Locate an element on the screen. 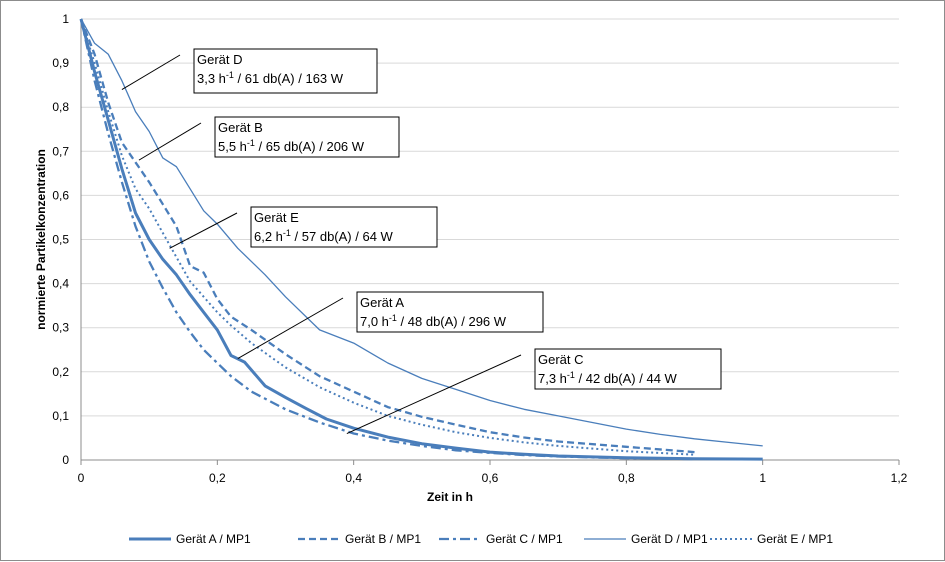  annotation-specs: 7,3 h-1 / 42 db(A) / 44 W is located at coordinates (608, 378).